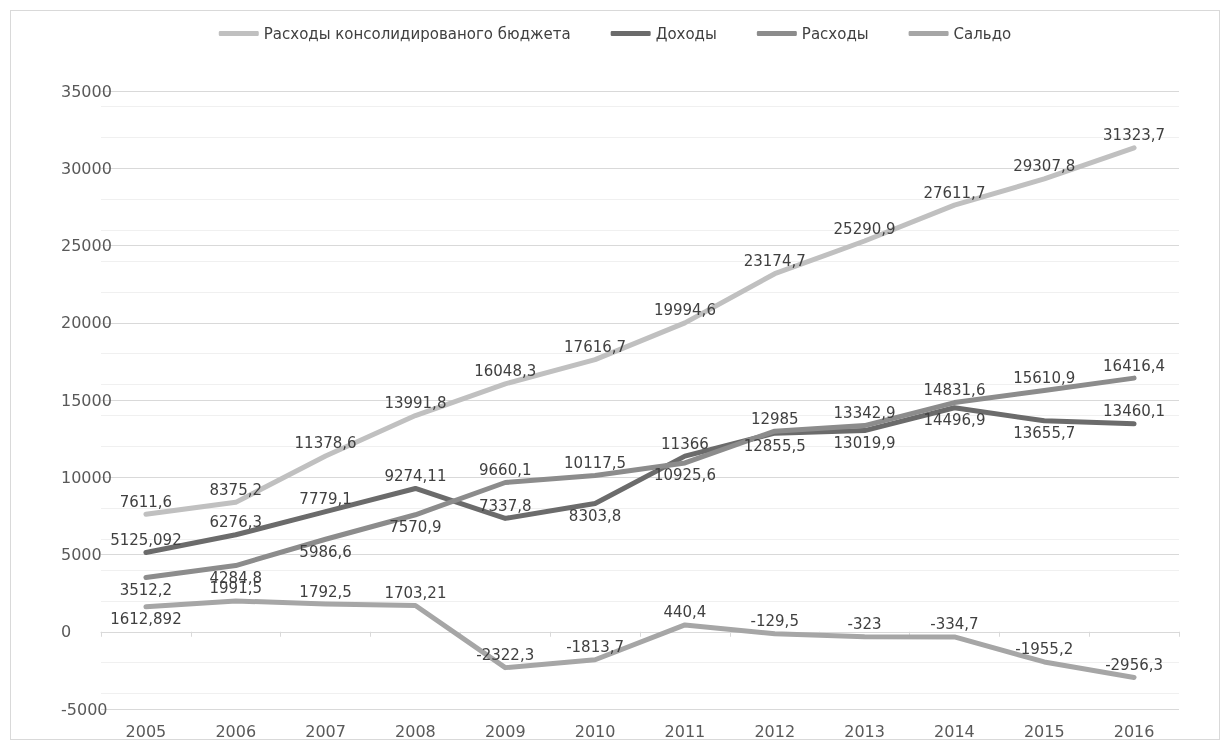  What do you see at coordinates (236, 731) in the screenshot?
I see `x-tick-label: 2006` at bounding box center [236, 731].